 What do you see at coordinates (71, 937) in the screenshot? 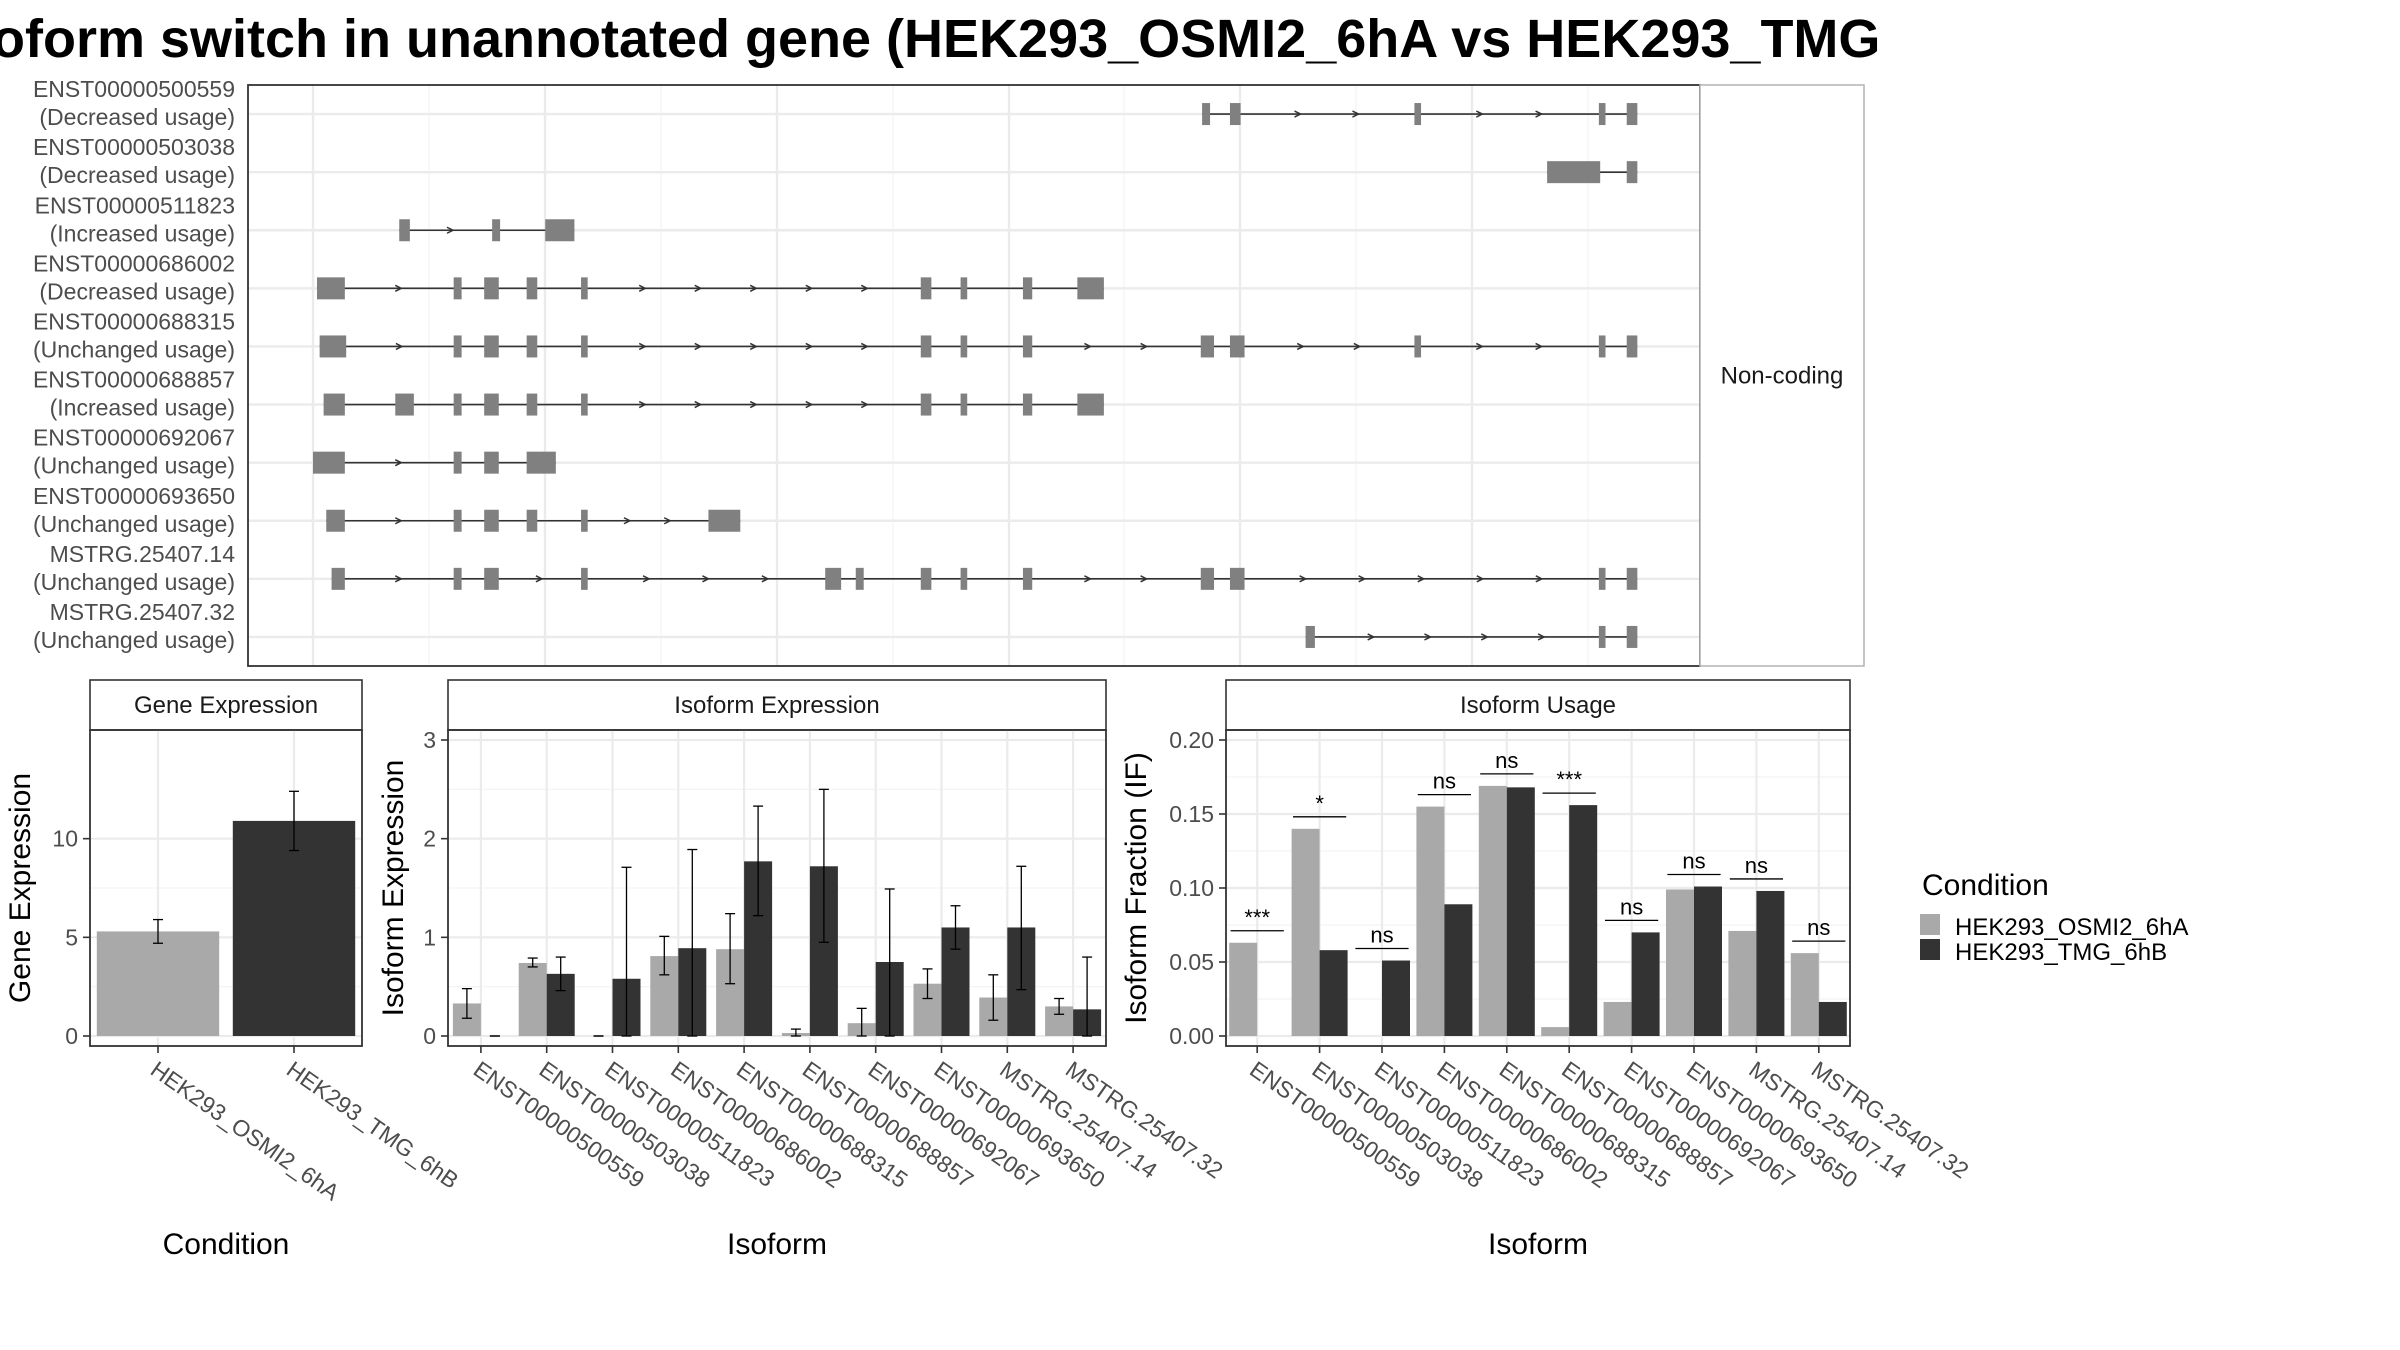
I see `gene-panel-y-tick-label: 5` at bounding box center [71, 937].